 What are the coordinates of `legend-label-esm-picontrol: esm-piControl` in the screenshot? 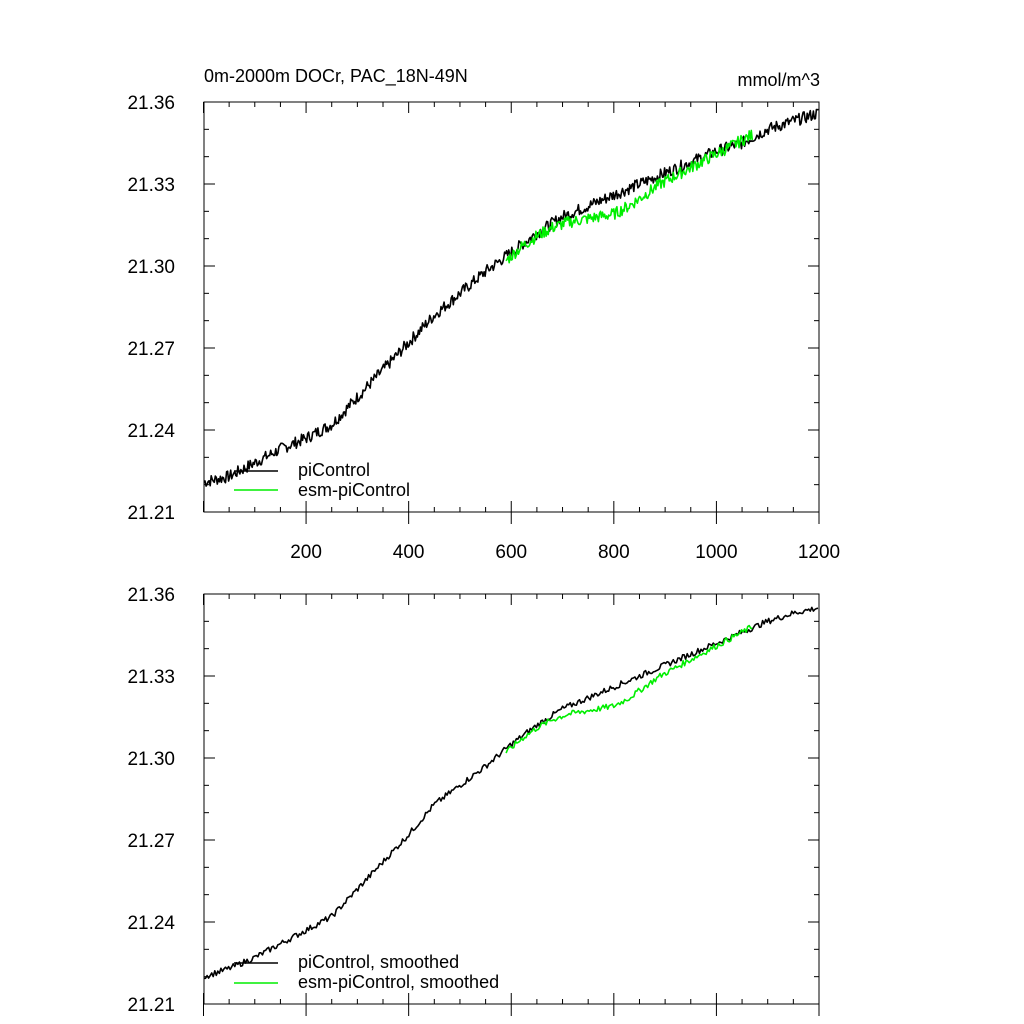 It's located at (354, 490).